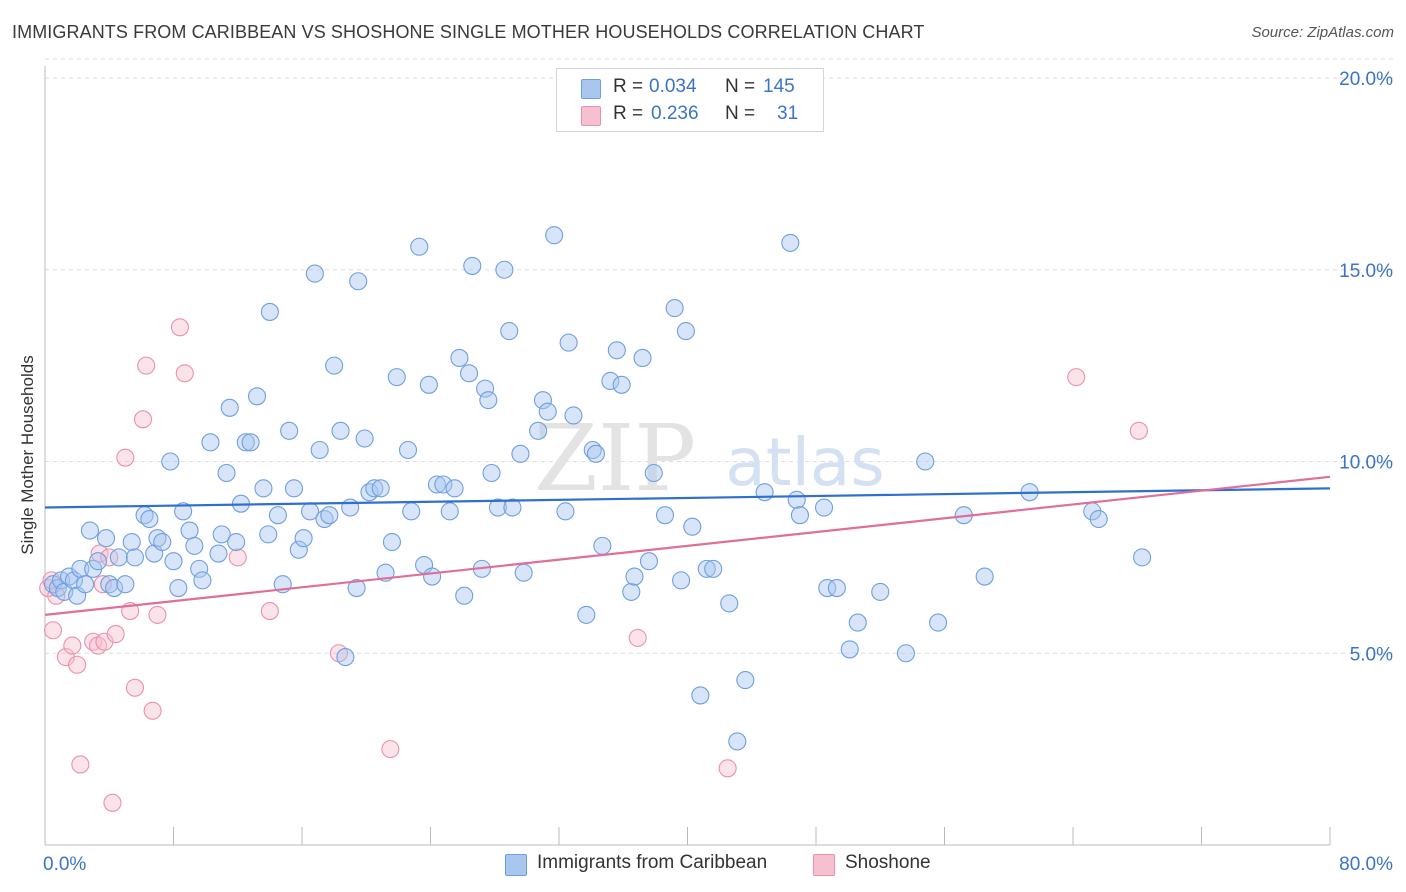  Describe the element at coordinates (1366, 864) in the screenshot. I see `x-tick-label: 80.0%` at that location.